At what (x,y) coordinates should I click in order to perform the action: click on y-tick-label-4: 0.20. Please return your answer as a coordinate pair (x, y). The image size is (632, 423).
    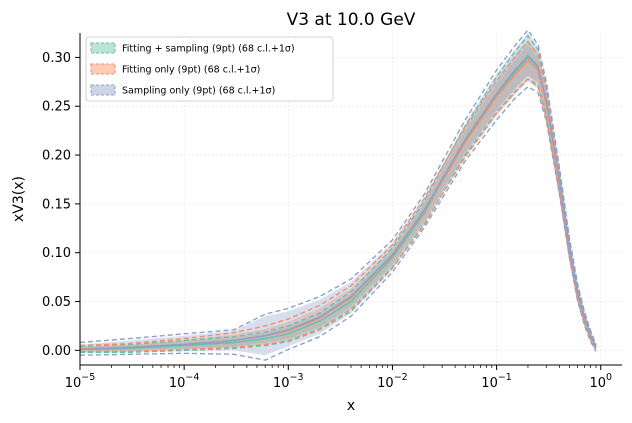
    Looking at the image, I should click on (56, 156).